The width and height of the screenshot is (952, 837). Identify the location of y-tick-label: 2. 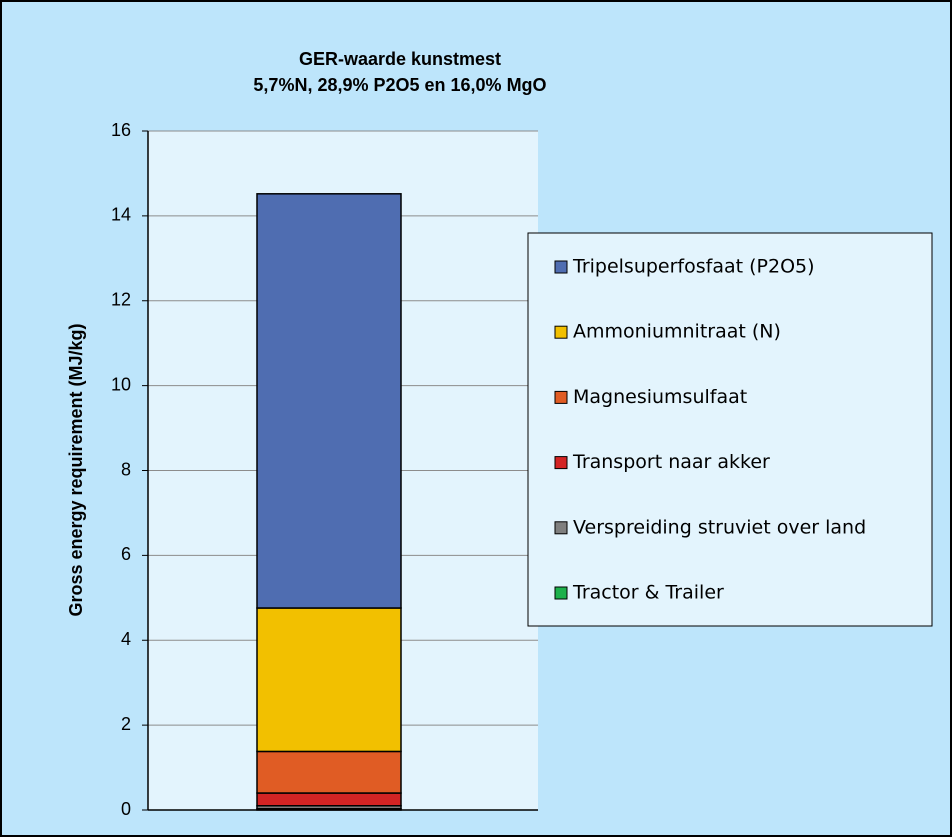
(126, 724).